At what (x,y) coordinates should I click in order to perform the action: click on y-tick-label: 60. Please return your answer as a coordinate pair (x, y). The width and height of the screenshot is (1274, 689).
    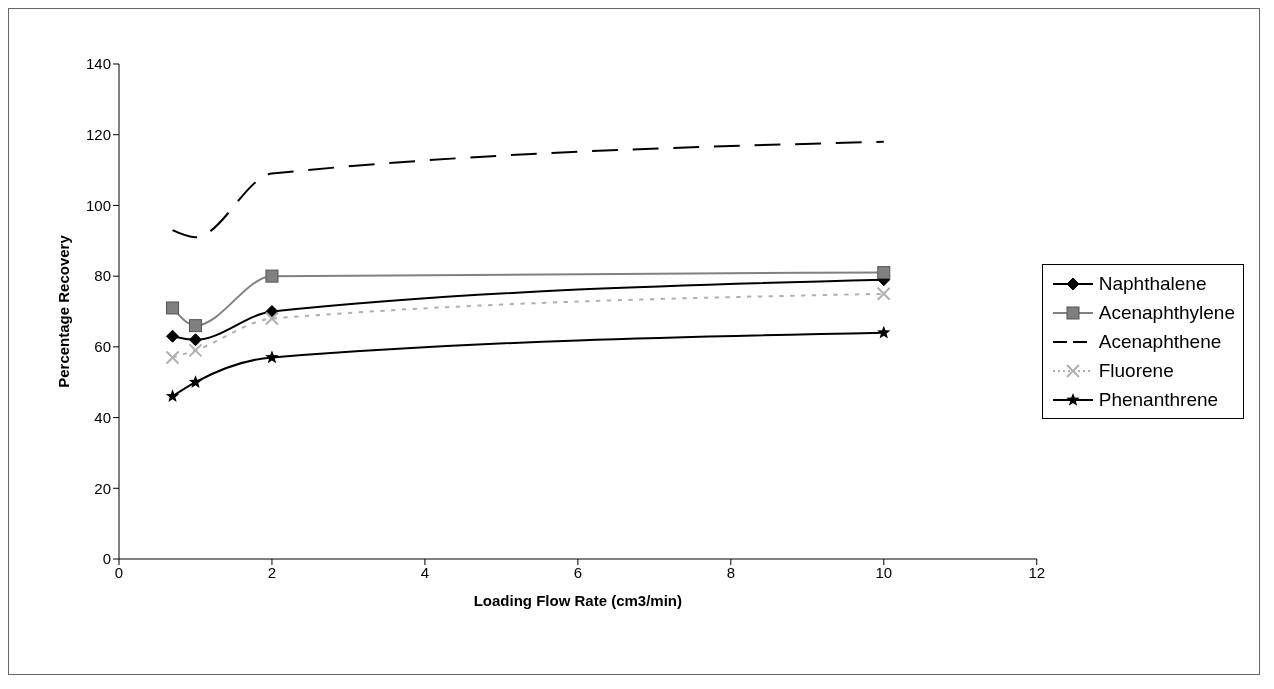
    Looking at the image, I should click on (102, 347).